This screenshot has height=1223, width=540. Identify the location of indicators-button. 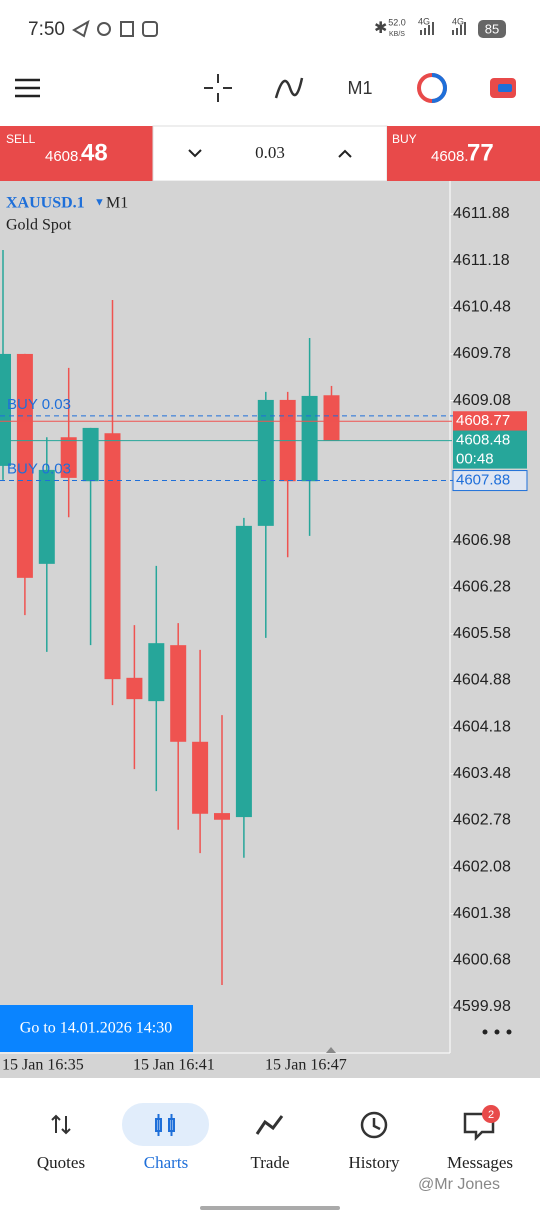
(289, 88).